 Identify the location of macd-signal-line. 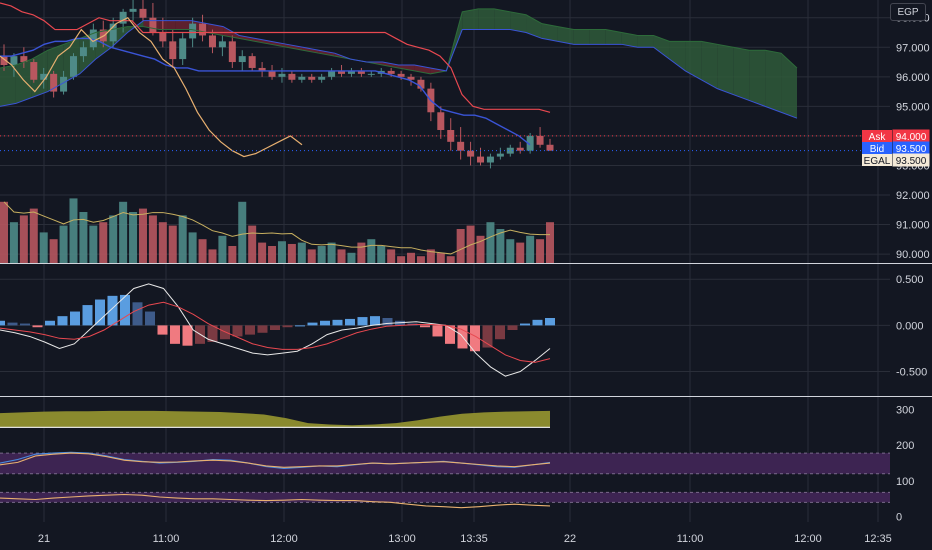
(275, 332).